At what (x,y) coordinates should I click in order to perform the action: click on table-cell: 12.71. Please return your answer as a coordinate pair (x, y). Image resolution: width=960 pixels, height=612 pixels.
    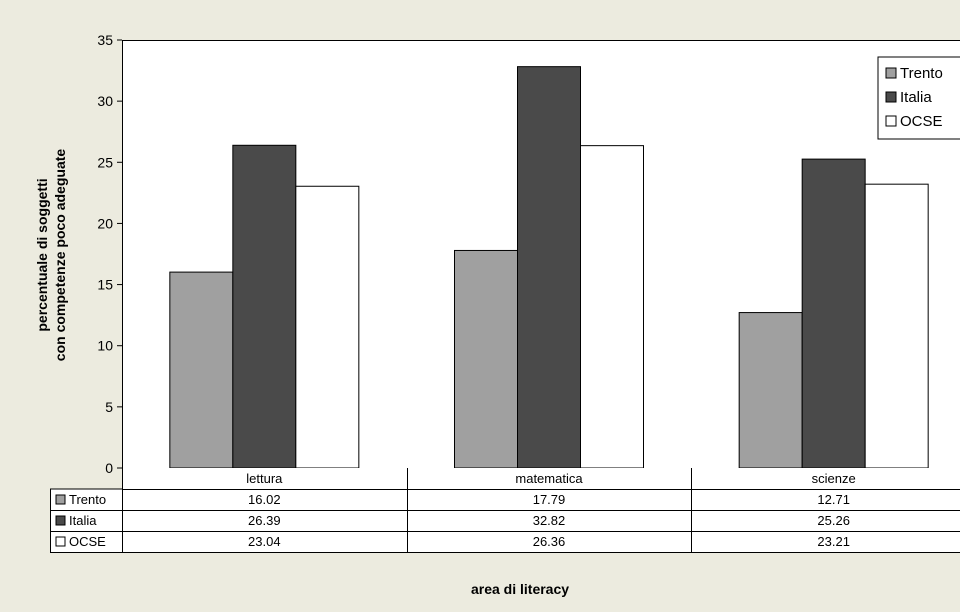
    Looking at the image, I should click on (833, 499).